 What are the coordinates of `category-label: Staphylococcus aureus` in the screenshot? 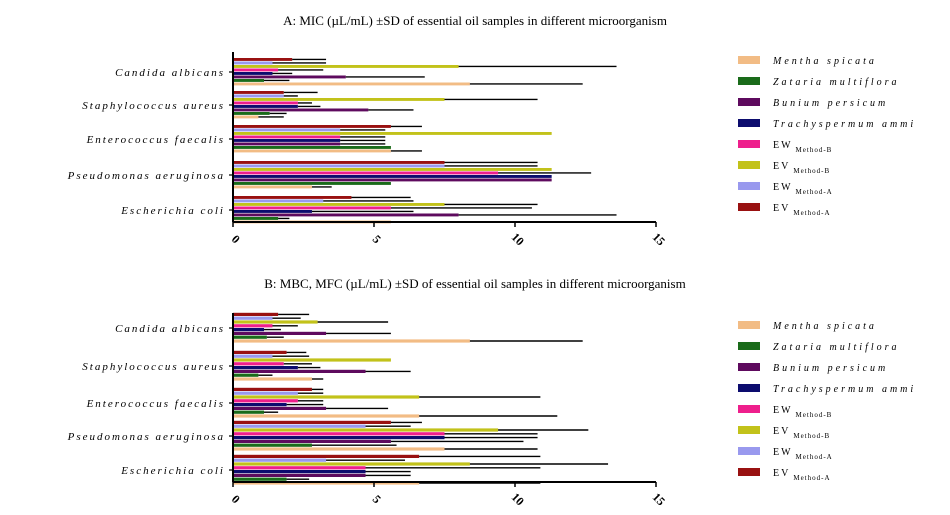 It's located at (153, 367).